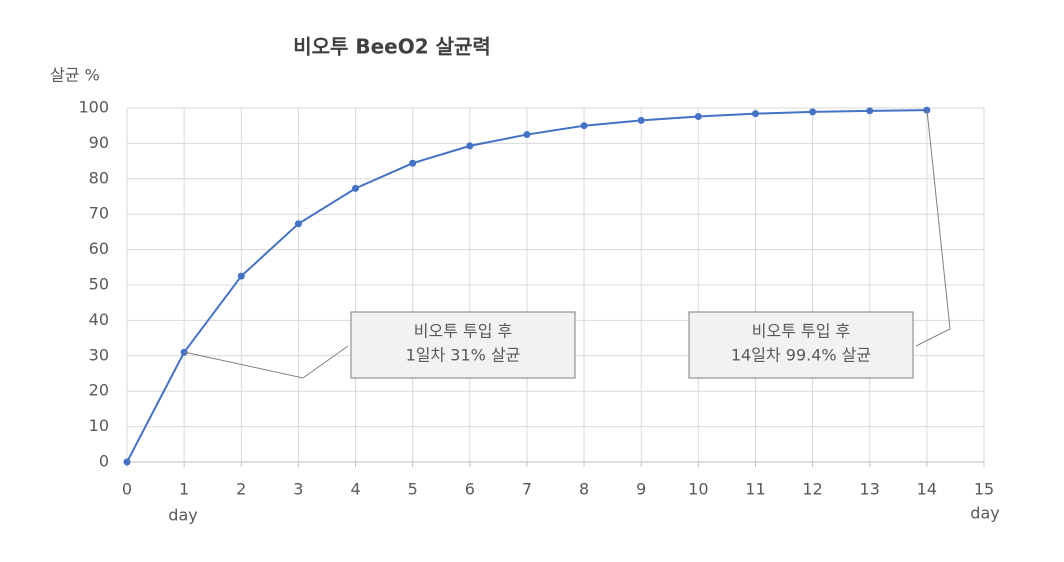 This screenshot has width=1064, height=562. Describe the element at coordinates (99, 142) in the screenshot. I see `y-tick-label: 90` at that location.